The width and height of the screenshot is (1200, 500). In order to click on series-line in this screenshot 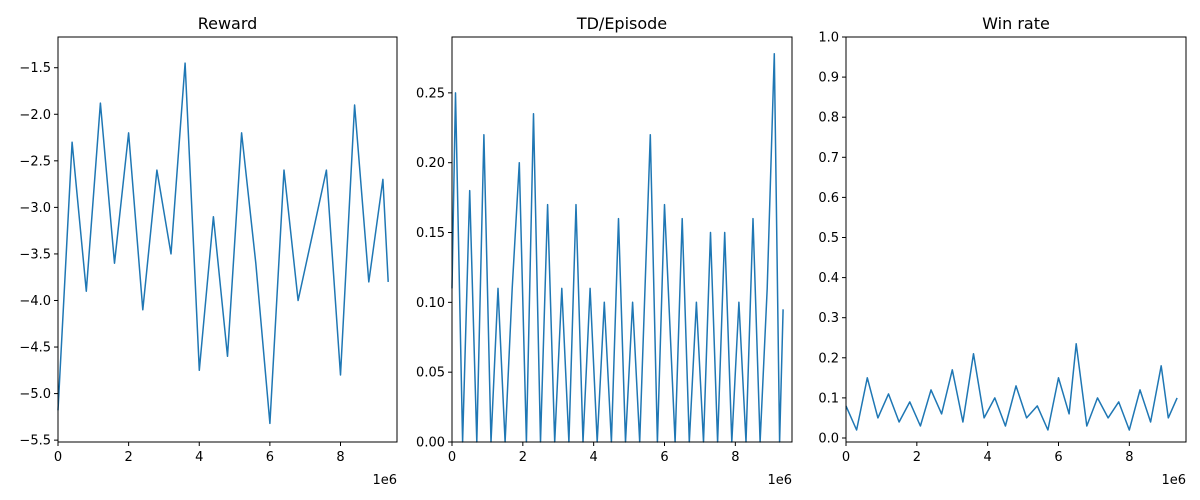, I will do `click(1011, 387)`.